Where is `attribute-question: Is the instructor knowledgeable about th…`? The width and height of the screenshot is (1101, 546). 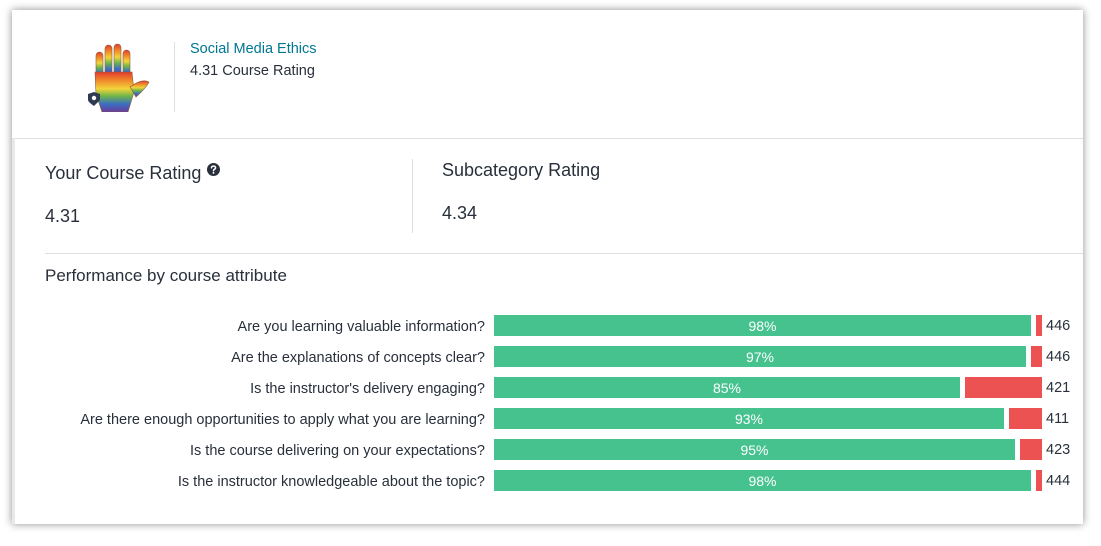
attribute-question: Is the instructor knowledgeable about th… is located at coordinates (331, 482).